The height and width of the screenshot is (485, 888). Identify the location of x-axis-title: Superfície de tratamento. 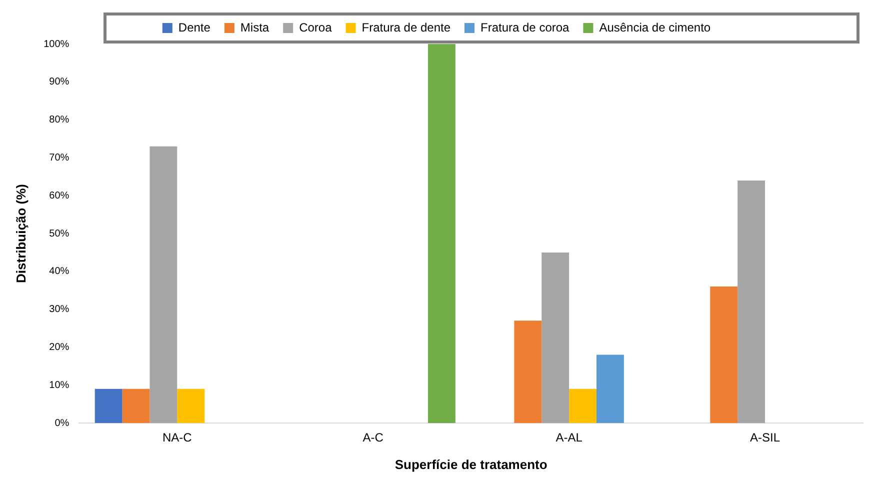
(471, 464).